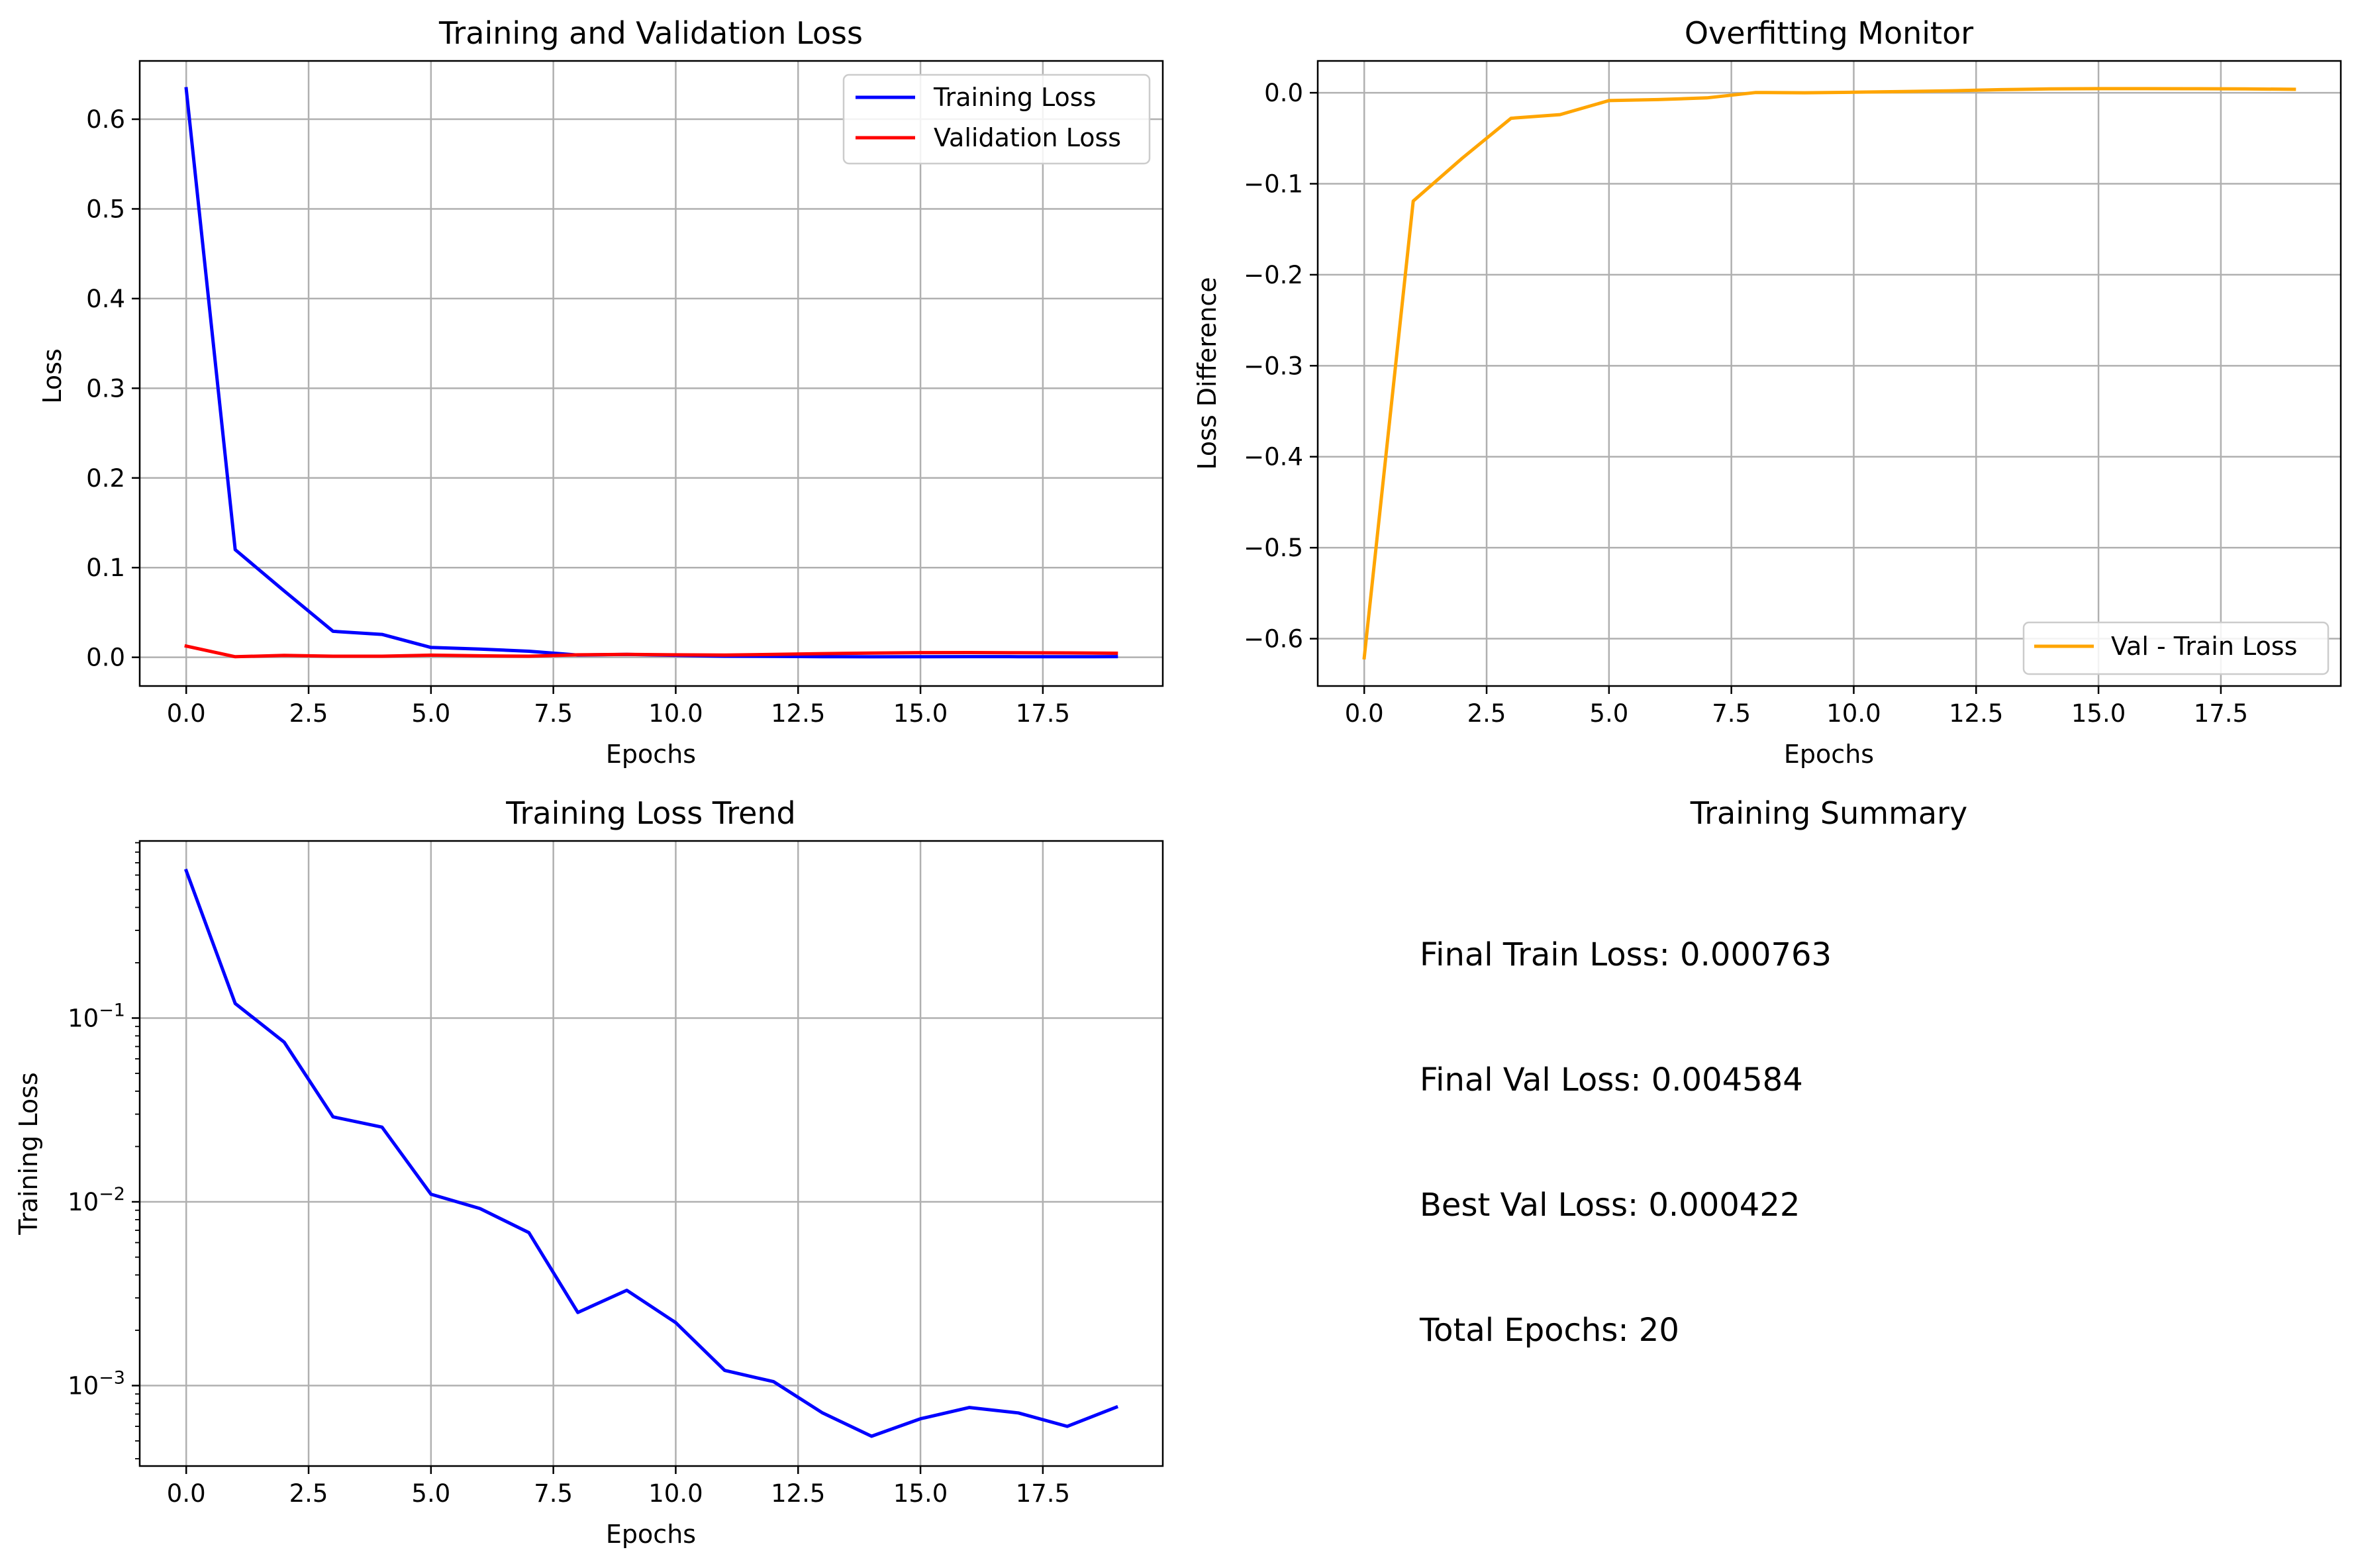  I want to click on trend-chart-xticks: 0.0 2.5 5.0 7.5 10.0 12.5 15.0 17.5, so click(618, 1487).